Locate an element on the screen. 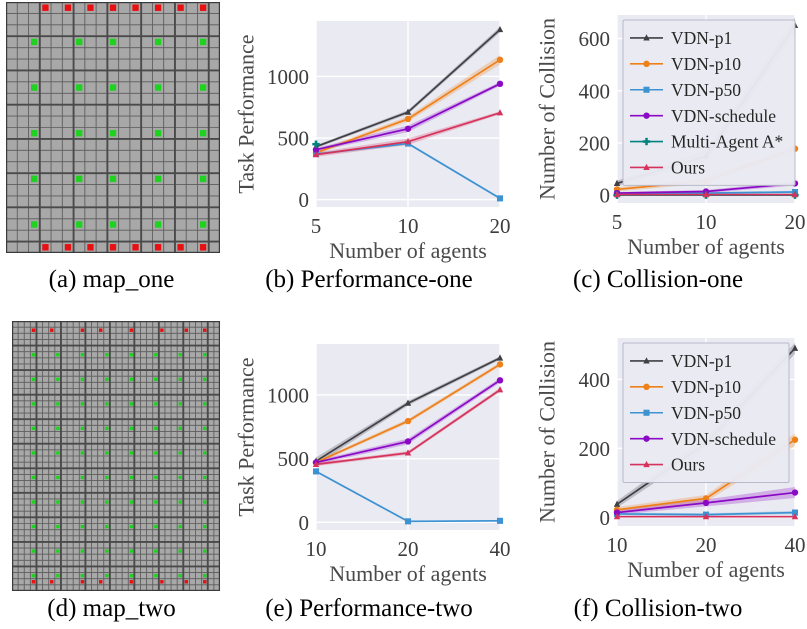 This screenshot has width=807, height=629. map-one-grid is located at coordinates (113, 127).